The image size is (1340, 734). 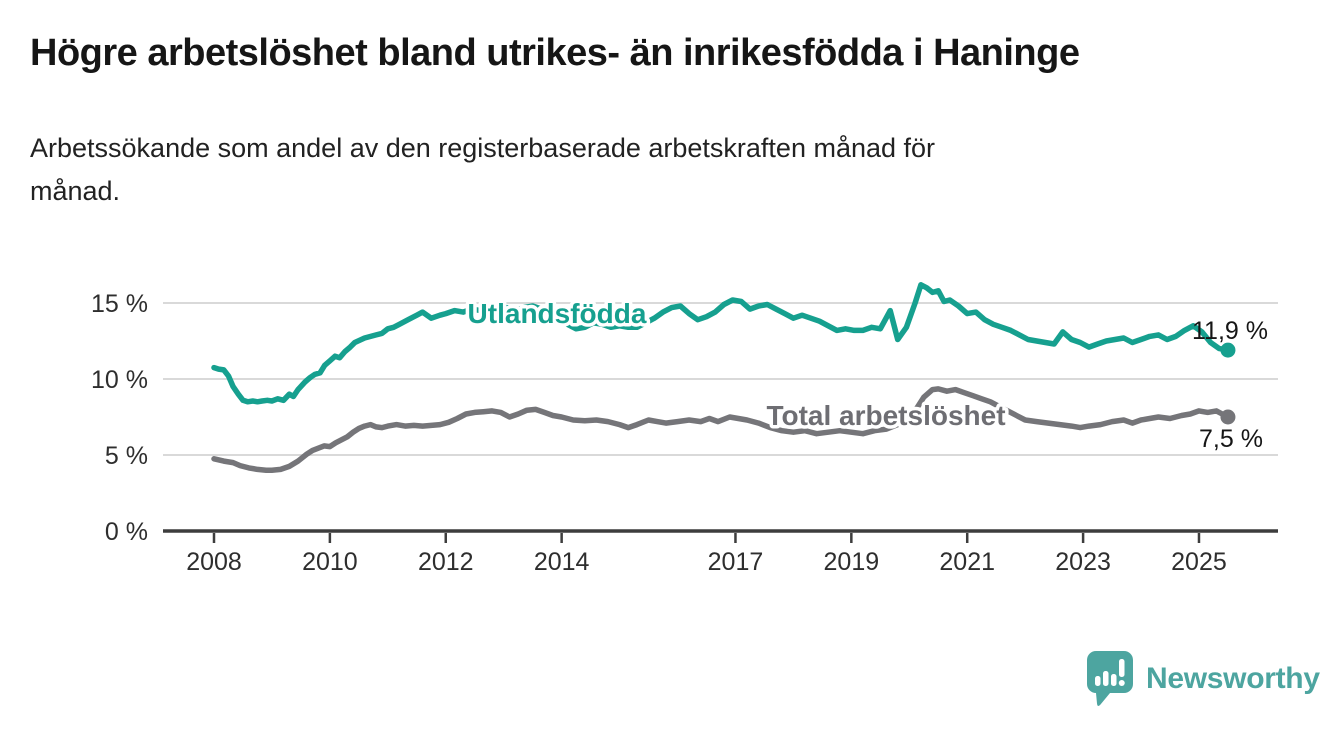 What do you see at coordinates (721, 429) in the screenshot?
I see `series-line-total-arbetsl-shet` at bounding box center [721, 429].